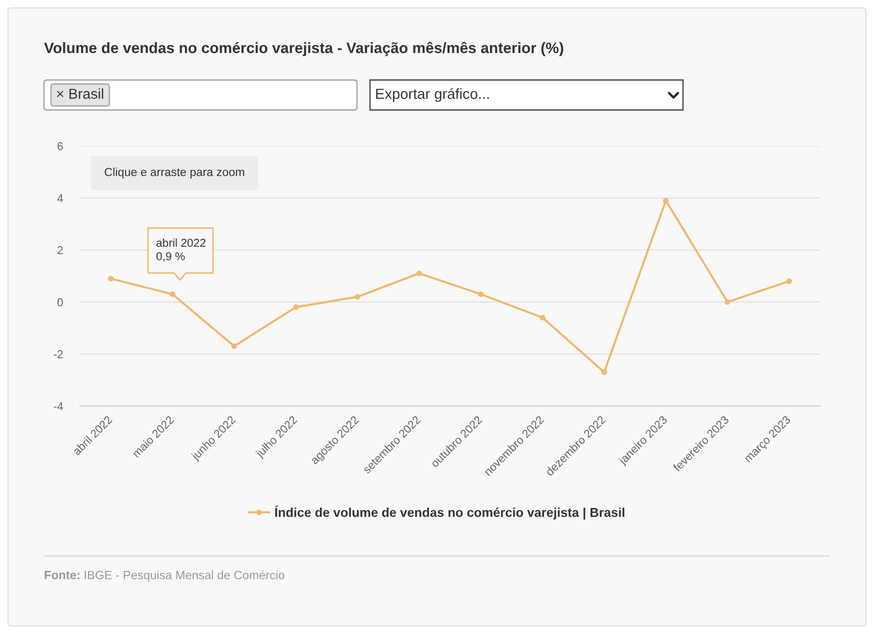  I want to click on y-tick-label: -4, so click(58, 406).